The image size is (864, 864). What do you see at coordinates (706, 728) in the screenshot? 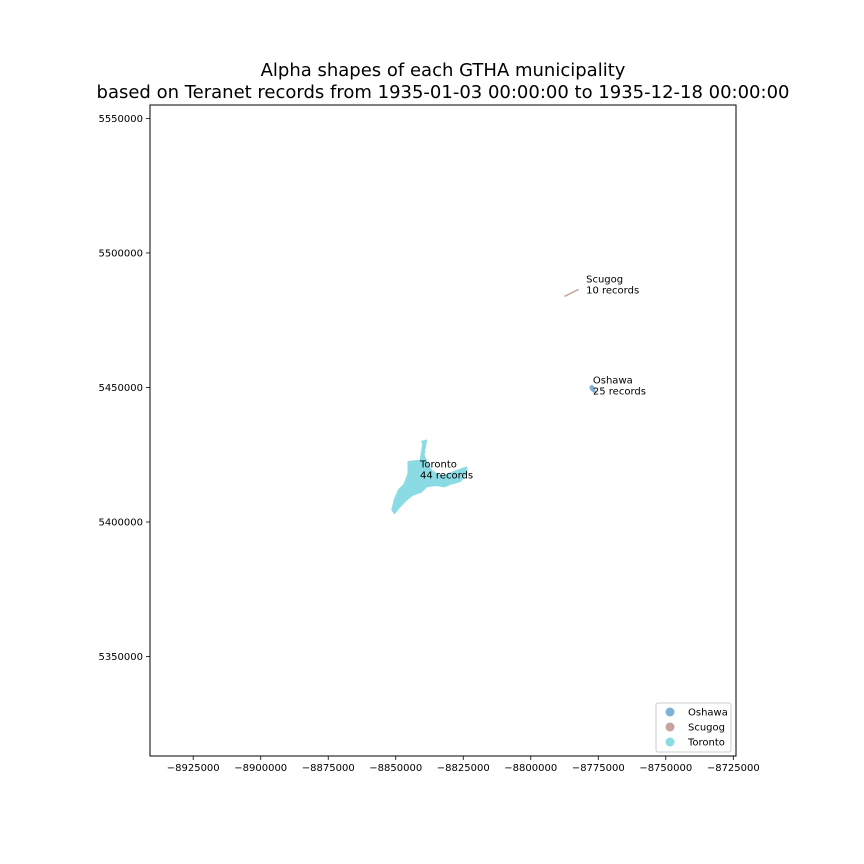
I see `legend-label-scugog: Scugog` at bounding box center [706, 728].